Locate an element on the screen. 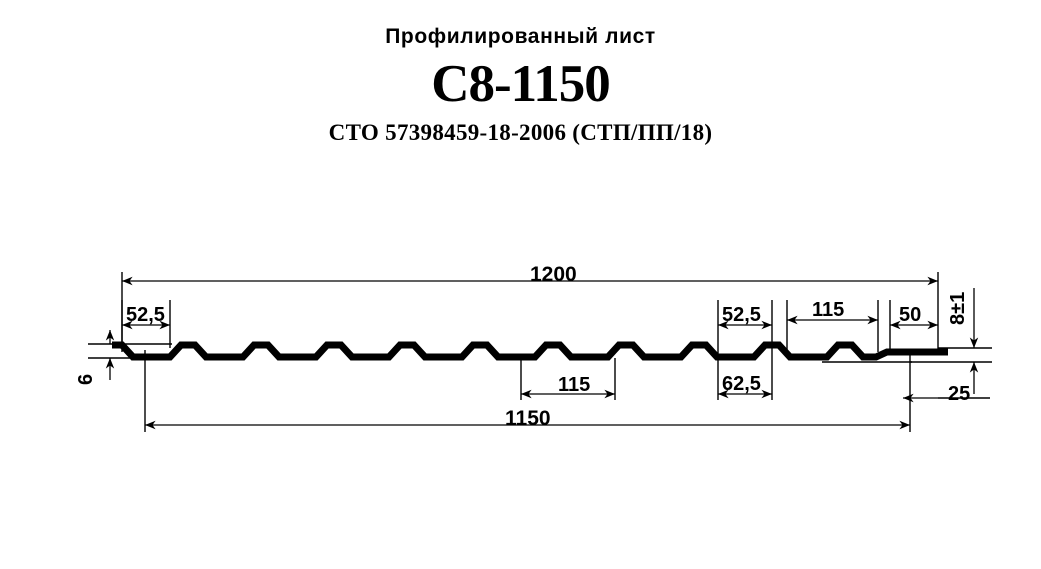  corrugation-path is located at coordinates (530, 351).